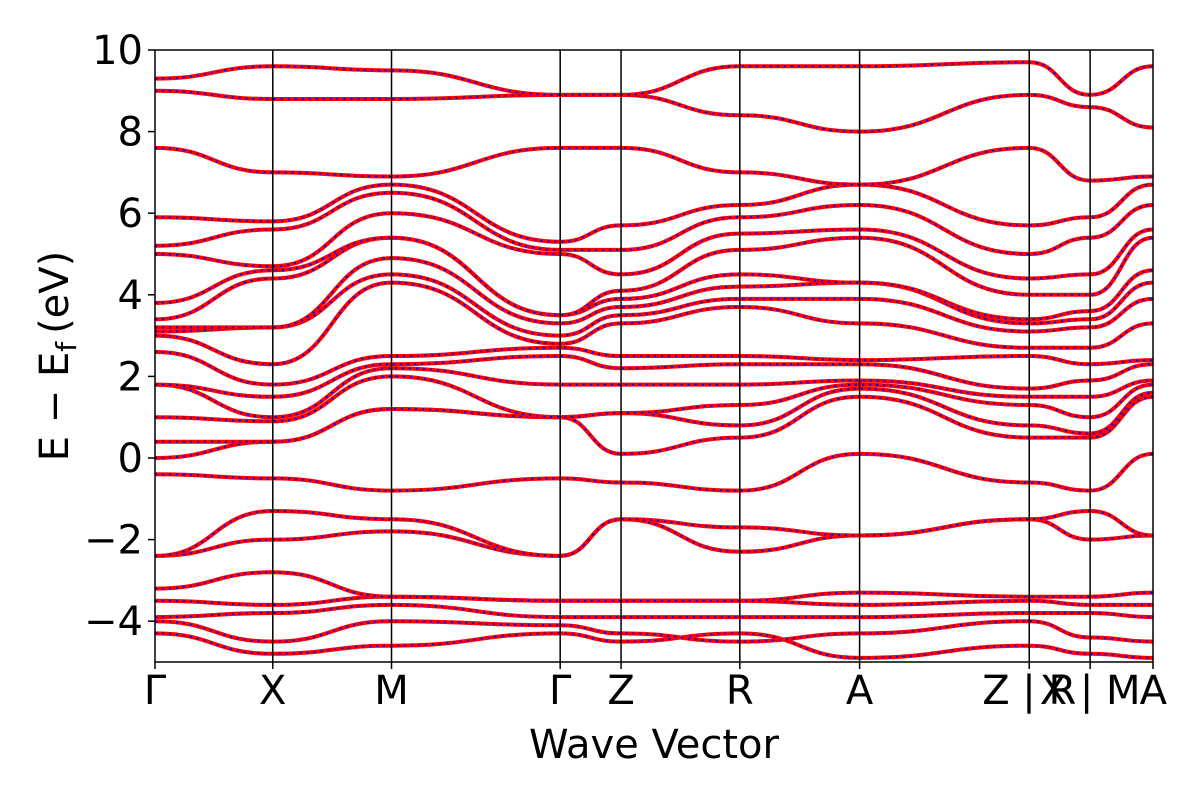  Describe the element at coordinates (620, 691) in the screenshot. I see `x-tick-label: Z` at that location.